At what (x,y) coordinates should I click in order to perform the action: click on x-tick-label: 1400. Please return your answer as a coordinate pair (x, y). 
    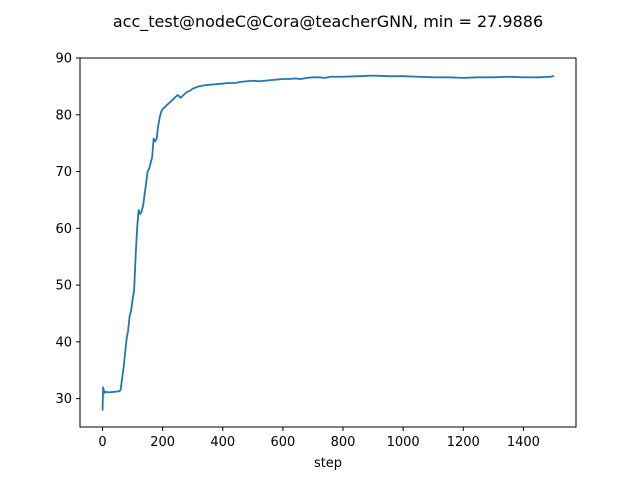
    Looking at the image, I should click on (523, 442).